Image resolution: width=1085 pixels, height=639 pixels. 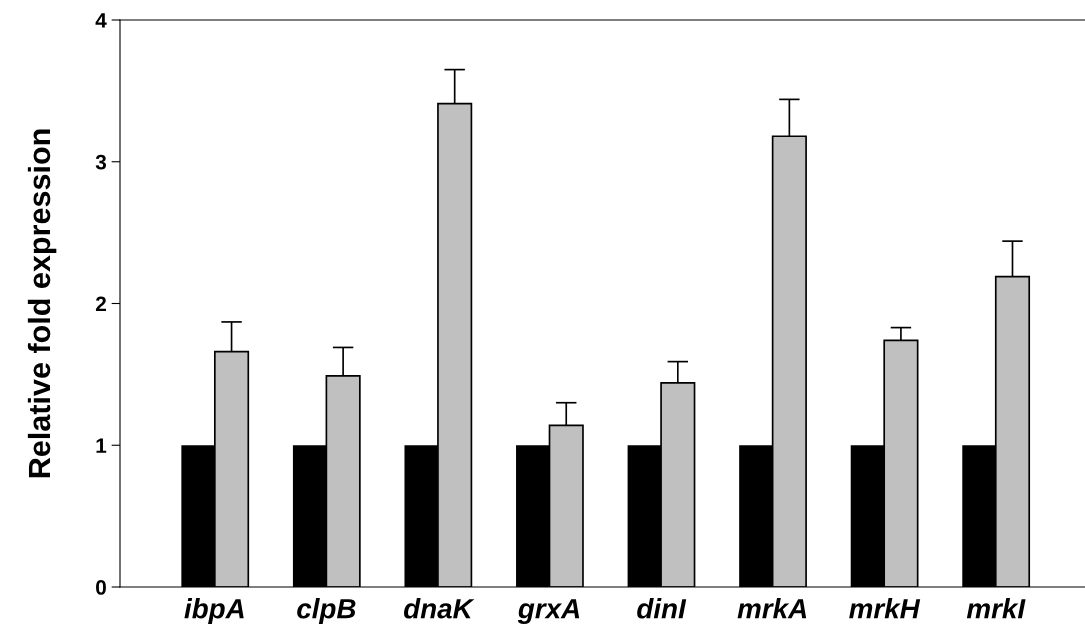 I want to click on y-tick-label: 1, so click(x=101, y=445).